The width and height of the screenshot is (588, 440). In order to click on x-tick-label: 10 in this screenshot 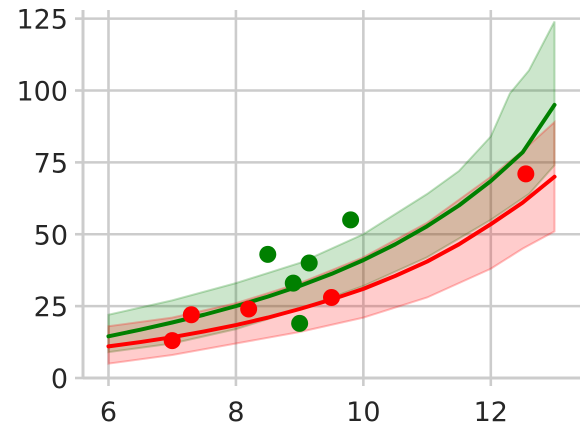, I will do `click(363, 412)`.